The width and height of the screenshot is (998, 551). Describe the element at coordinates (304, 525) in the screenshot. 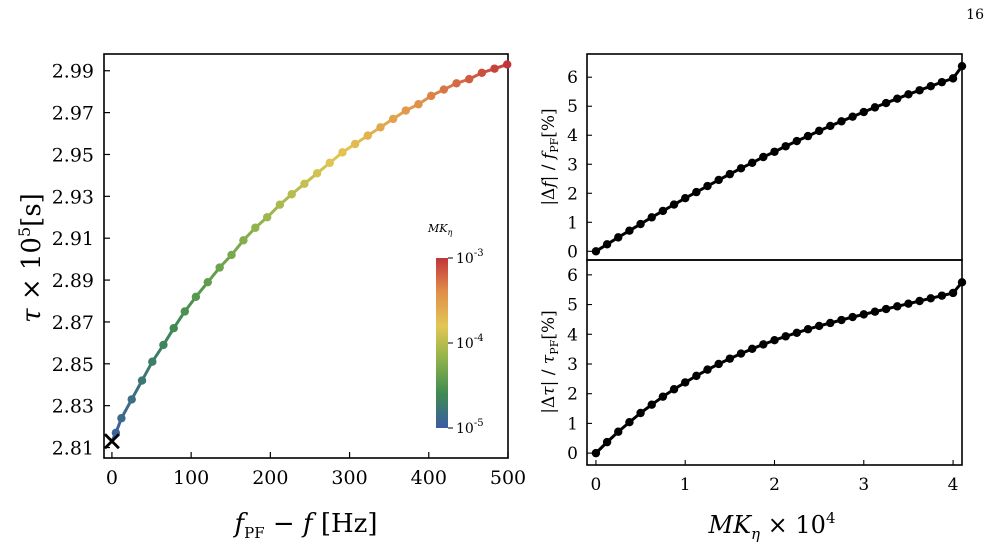

I see `left-x-axis-label: fPF − f [Hz]` at that location.